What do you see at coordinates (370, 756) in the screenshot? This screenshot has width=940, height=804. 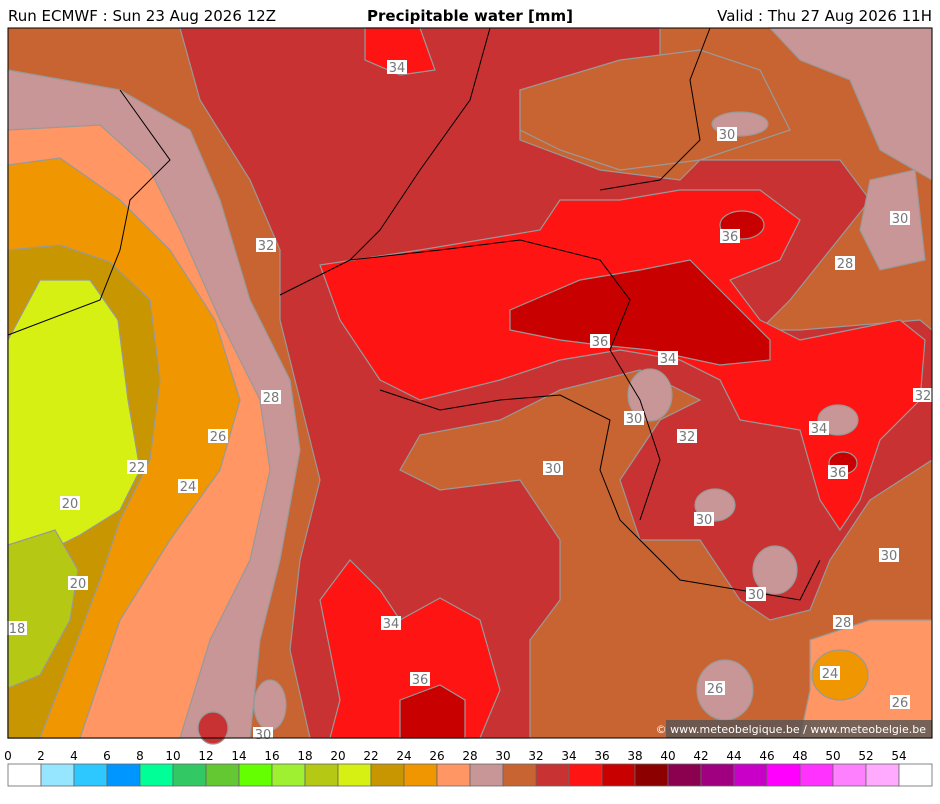 I see `colorbar-tick-label: 22` at bounding box center [370, 756].